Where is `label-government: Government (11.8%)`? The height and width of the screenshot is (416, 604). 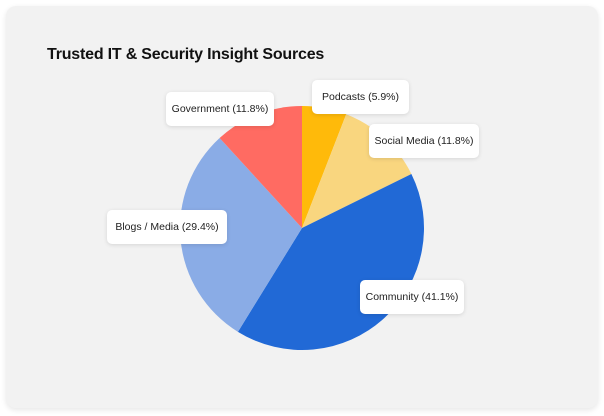 label-government: Government (11.8%) is located at coordinates (220, 109).